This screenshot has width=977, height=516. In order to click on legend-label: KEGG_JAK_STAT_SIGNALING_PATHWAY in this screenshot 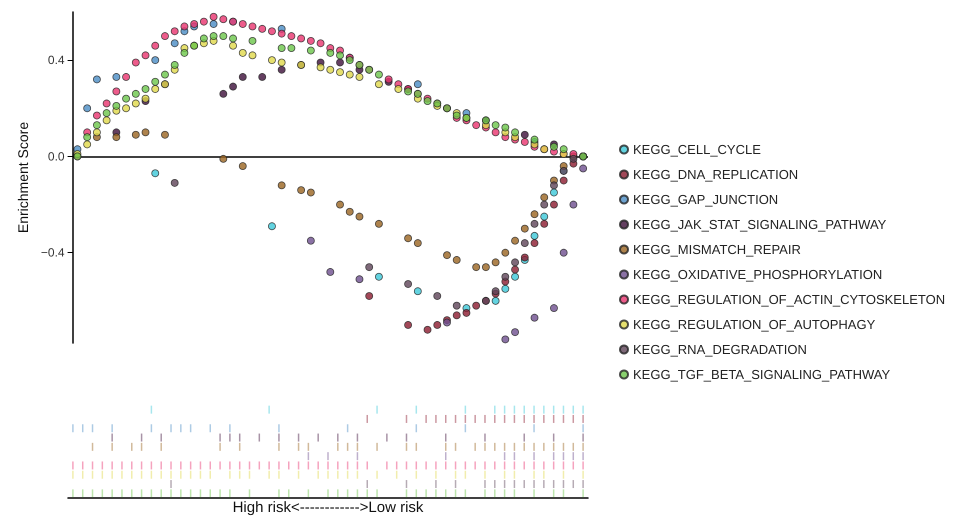, I will do `click(760, 224)`.